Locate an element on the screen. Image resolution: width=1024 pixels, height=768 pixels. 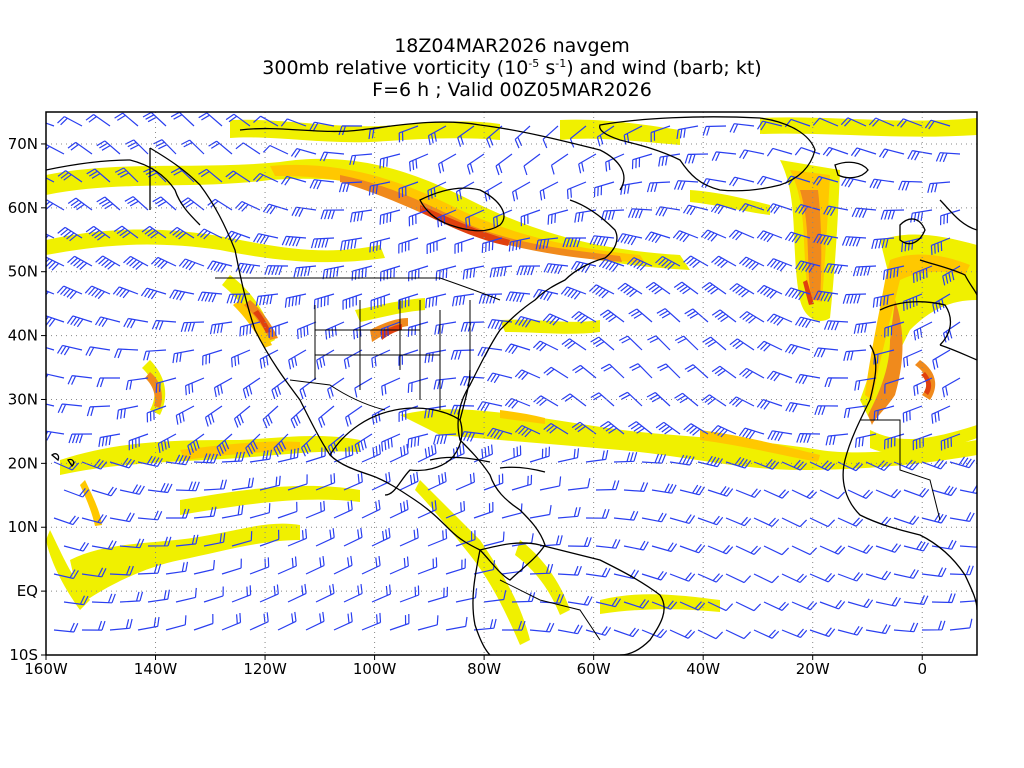
title-exponent-1: -5 is located at coordinates (534, 63).